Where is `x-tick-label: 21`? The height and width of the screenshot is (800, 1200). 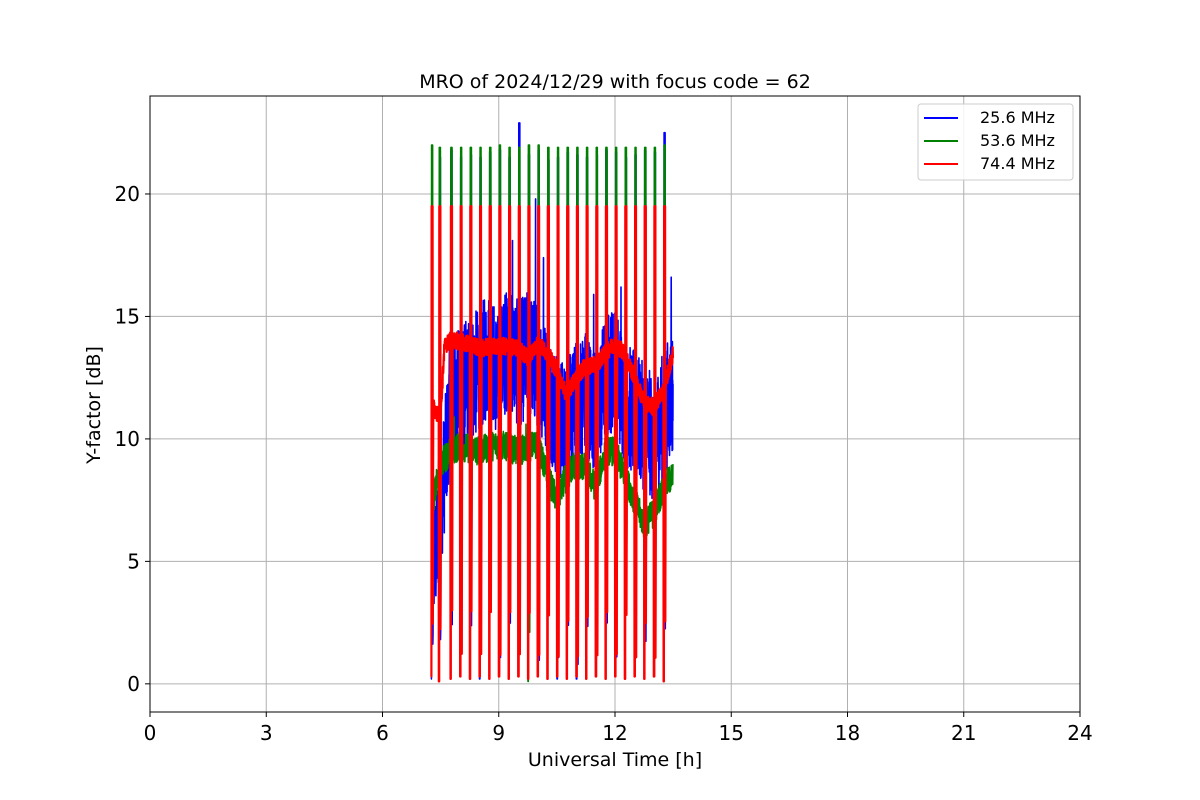 x-tick-label: 21 is located at coordinates (963, 733).